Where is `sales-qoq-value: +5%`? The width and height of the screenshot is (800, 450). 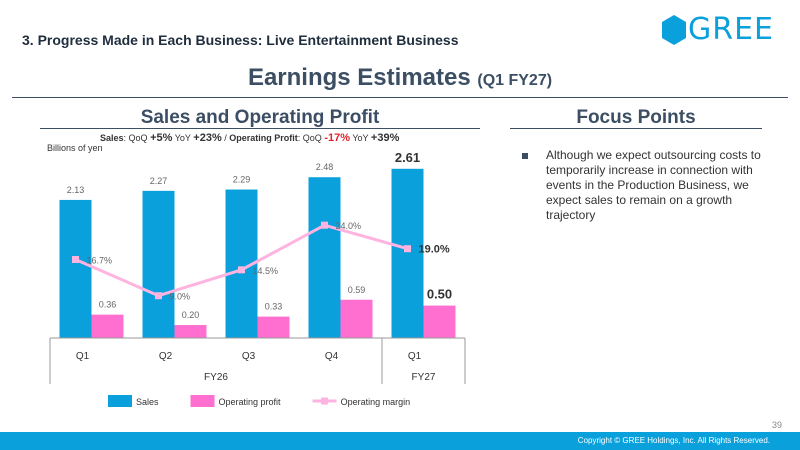 sales-qoq-value: +5% is located at coordinates (161, 138).